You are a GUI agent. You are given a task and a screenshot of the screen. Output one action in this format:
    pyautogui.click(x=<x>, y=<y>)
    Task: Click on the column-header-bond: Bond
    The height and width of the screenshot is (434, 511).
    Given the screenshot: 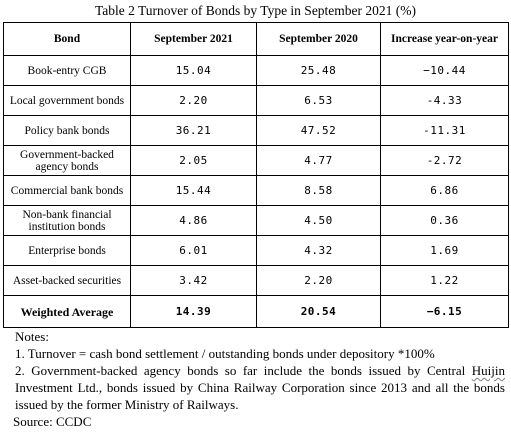 What is the action you would take?
    pyautogui.click(x=67, y=39)
    